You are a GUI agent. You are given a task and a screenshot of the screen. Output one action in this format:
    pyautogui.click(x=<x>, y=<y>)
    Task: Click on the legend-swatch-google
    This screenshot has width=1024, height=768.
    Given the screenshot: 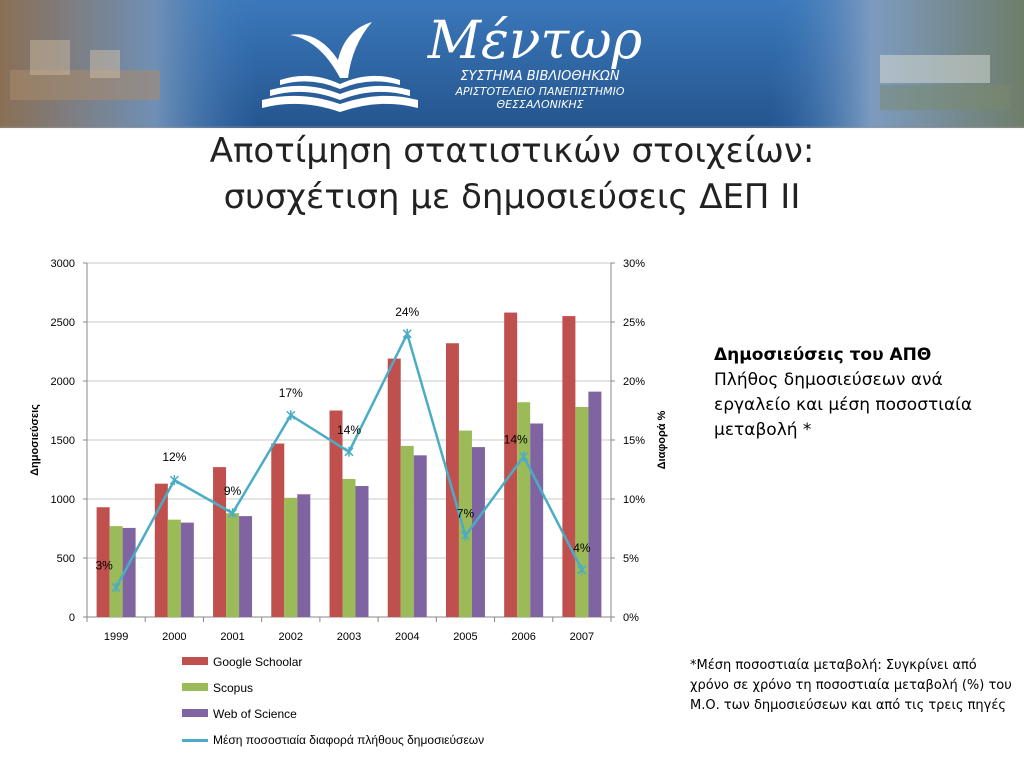 What is the action you would take?
    pyautogui.click(x=195, y=661)
    